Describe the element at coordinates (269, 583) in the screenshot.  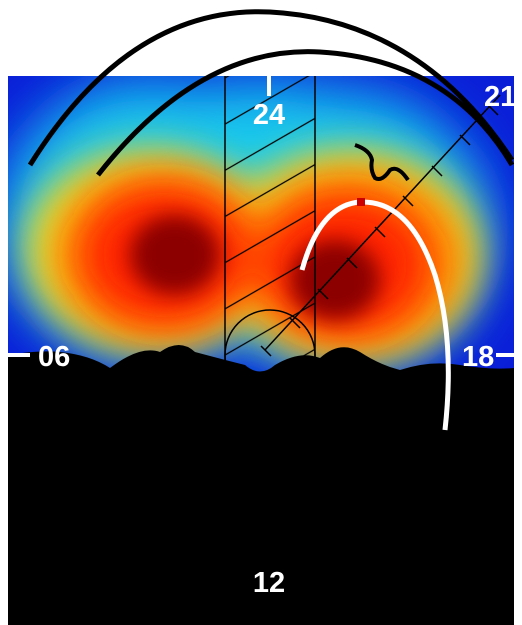
I see `label-12: 12` at that location.